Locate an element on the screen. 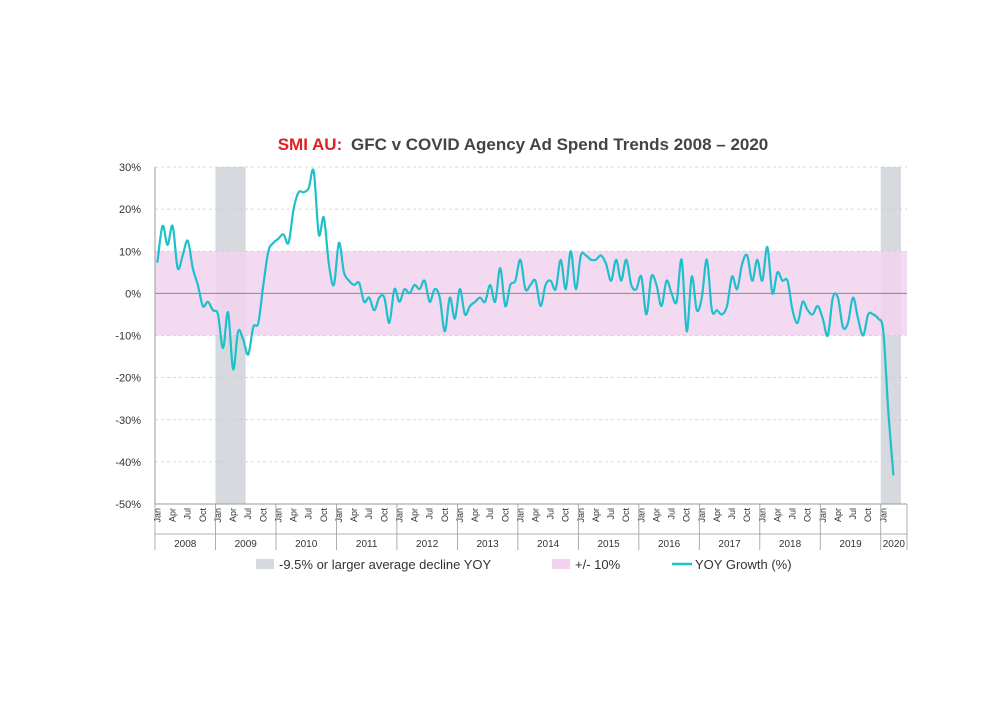 Image resolution: width=1000 pixels, height=712 pixels. y-tick-label: -40% is located at coordinates (128, 463).